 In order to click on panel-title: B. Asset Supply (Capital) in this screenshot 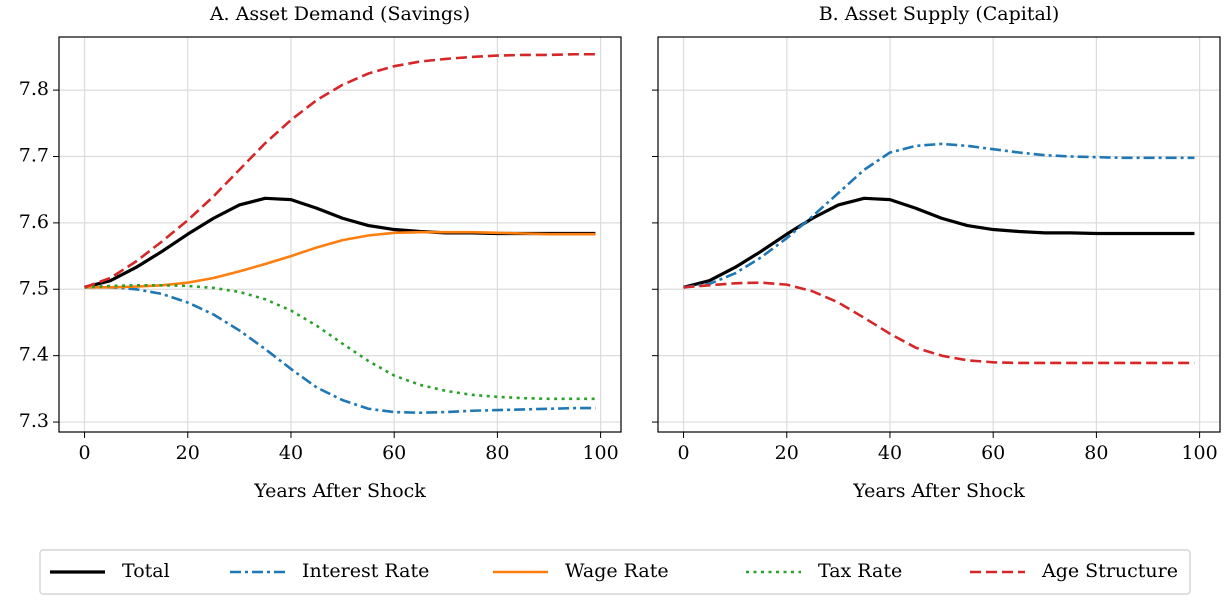, I will do `click(939, 14)`.